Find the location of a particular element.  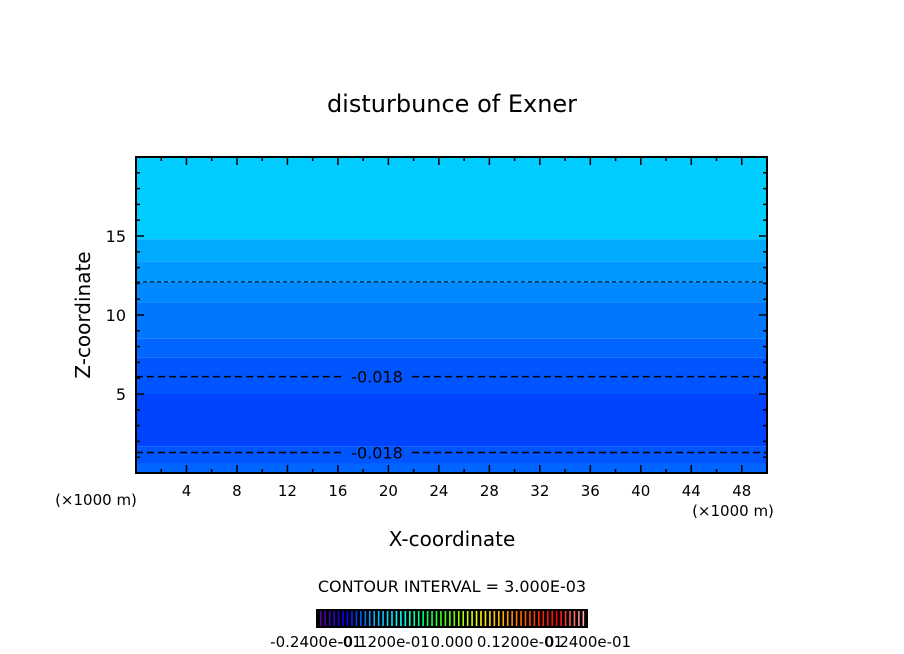

chart-title: disturbunce of Exner is located at coordinates (452, 104).